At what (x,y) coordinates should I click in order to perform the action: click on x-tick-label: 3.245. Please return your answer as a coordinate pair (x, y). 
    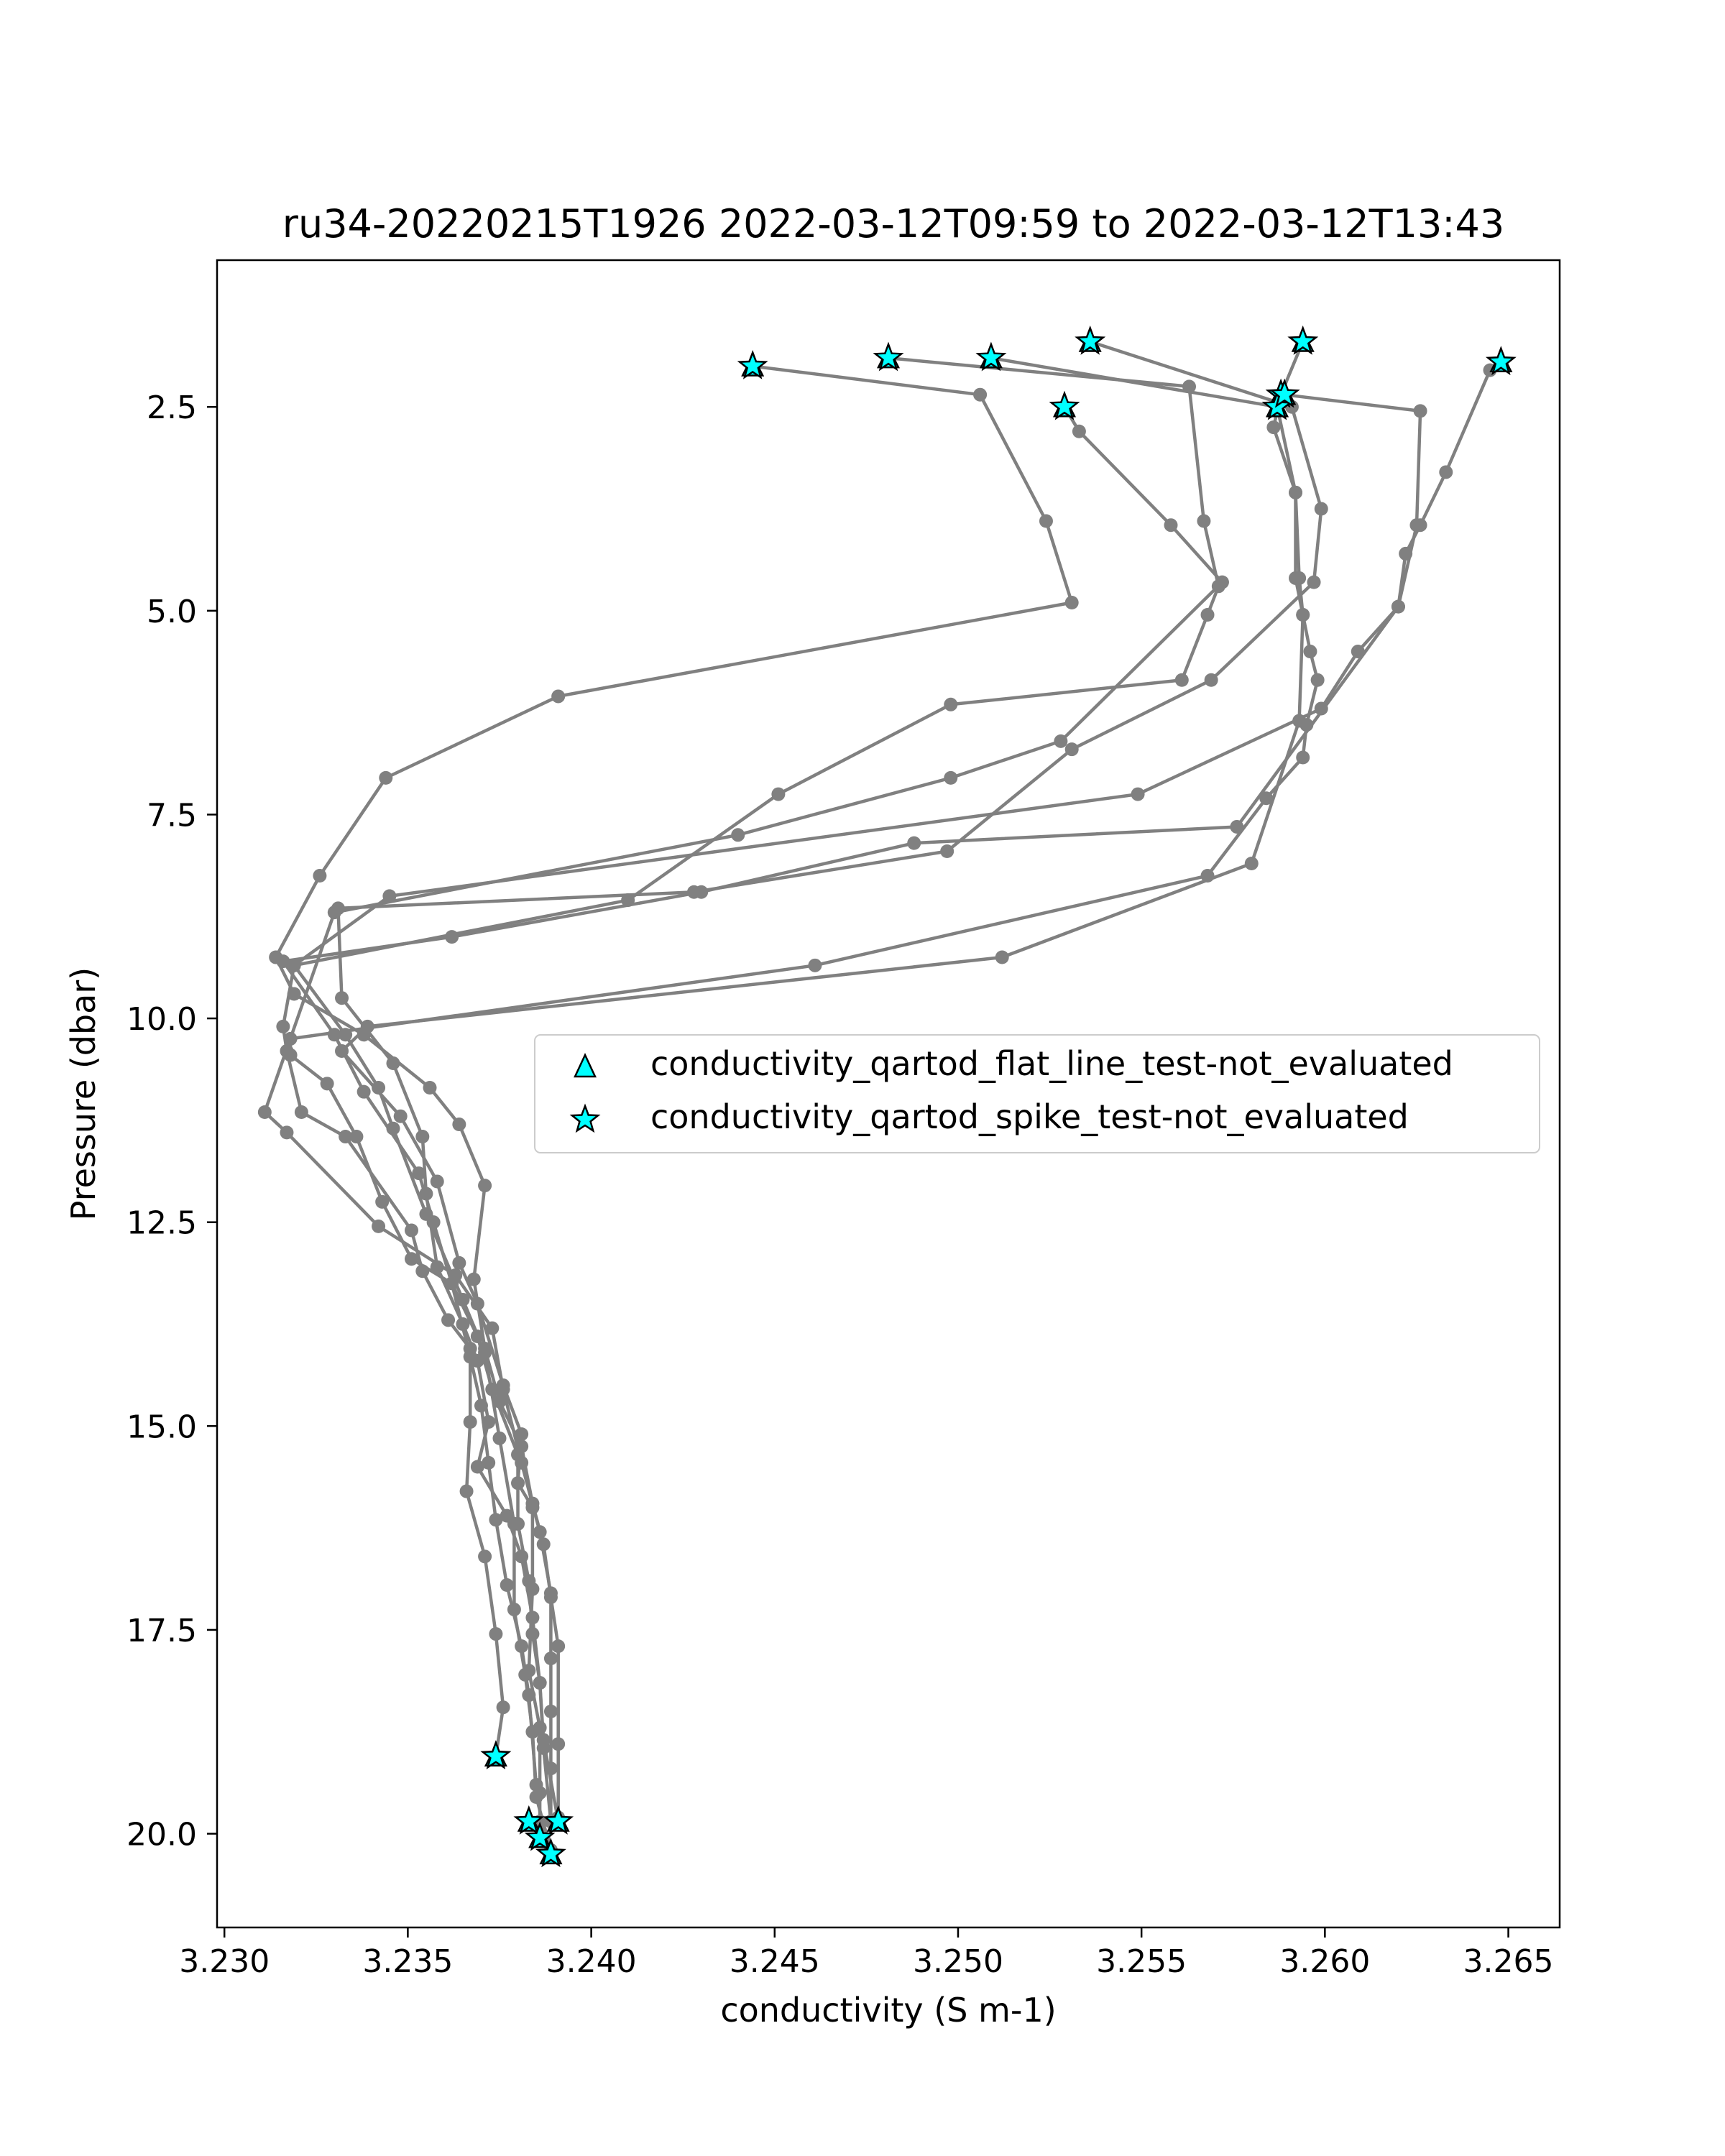
    Looking at the image, I should click on (775, 1961).